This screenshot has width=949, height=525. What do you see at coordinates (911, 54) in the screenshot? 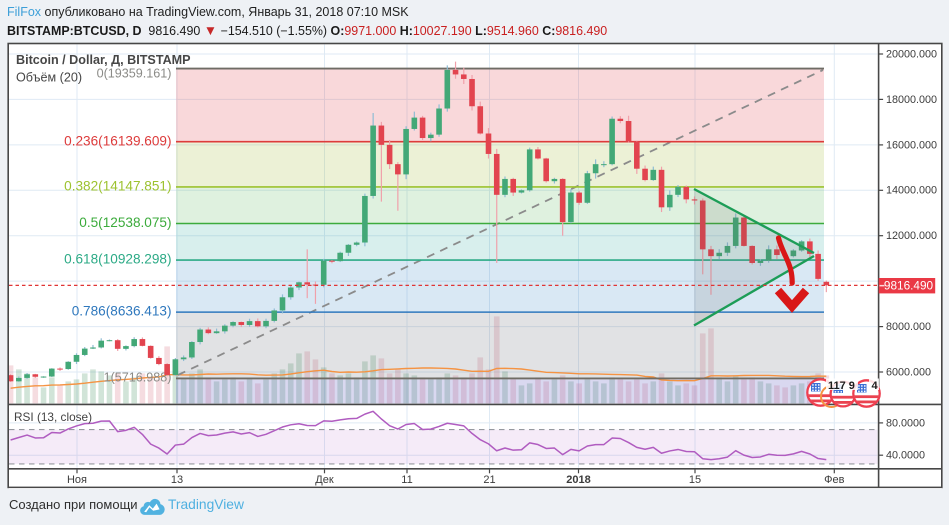
I see `svg-text: 20000.000` at bounding box center [911, 54].